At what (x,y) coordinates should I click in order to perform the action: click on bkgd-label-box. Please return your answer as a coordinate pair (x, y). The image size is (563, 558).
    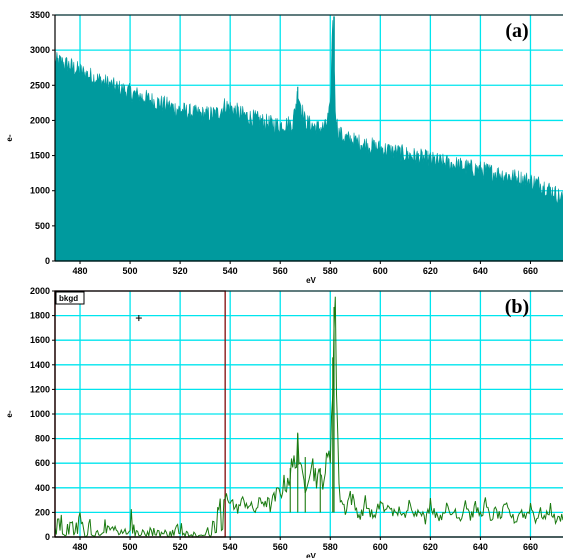
    Looking at the image, I should click on (70, 298).